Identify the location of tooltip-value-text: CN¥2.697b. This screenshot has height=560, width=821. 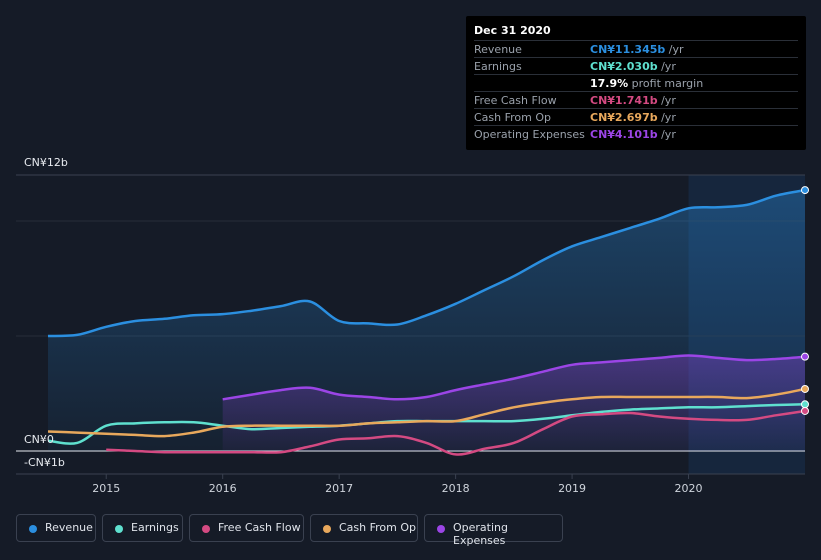
(624, 117).